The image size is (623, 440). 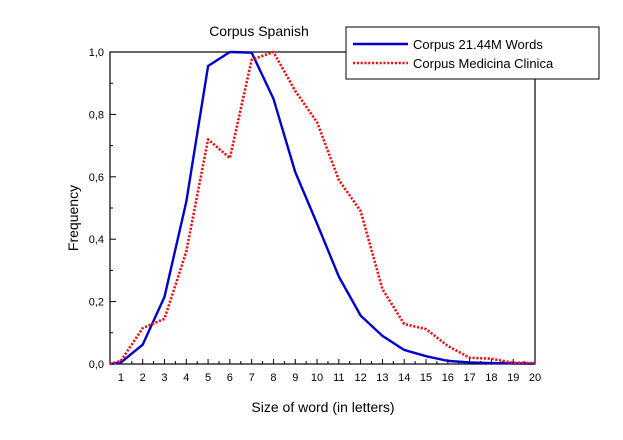 I want to click on y-tick-label: 0,2, so click(x=96, y=303).